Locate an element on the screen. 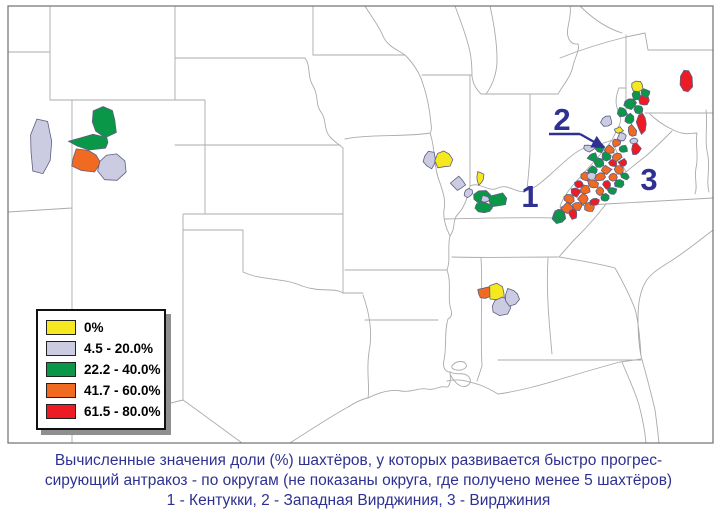 This screenshot has height=512, width=717. map-labels: 1 2 3 is located at coordinates (589, 158).